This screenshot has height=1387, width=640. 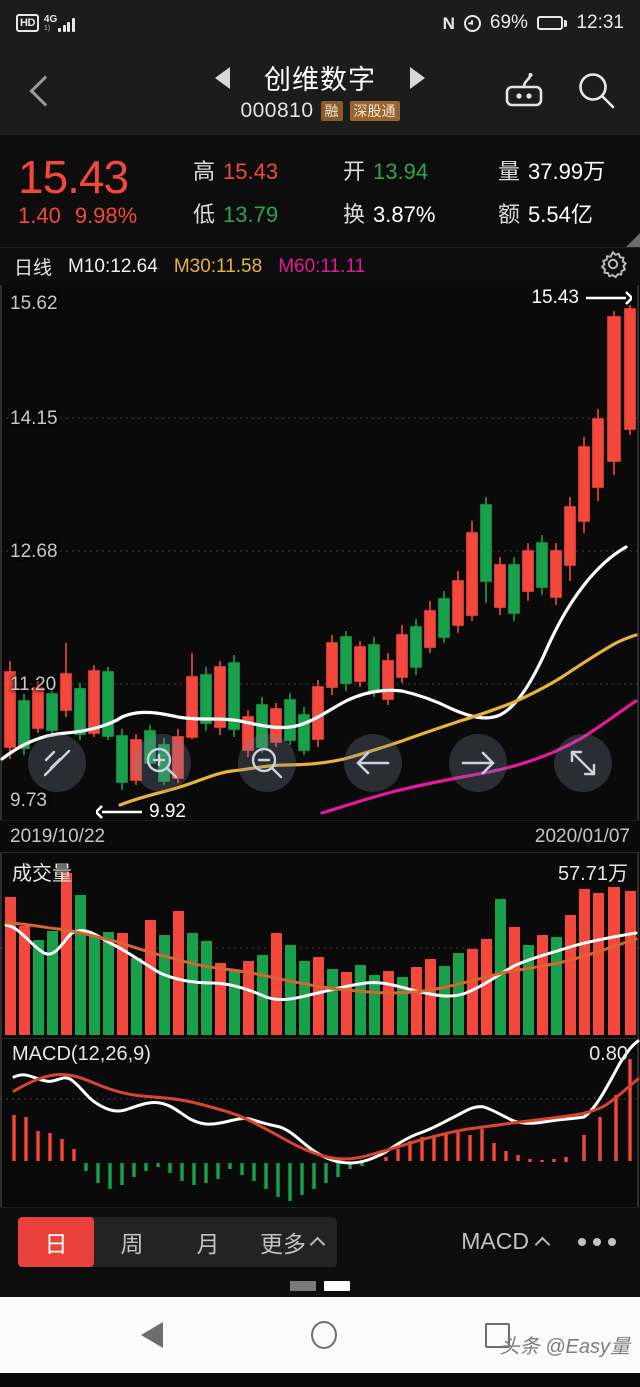 What do you see at coordinates (600, 22) in the screenshot?
I see `clock-label: 12:31` at bounding box center [600, 22].